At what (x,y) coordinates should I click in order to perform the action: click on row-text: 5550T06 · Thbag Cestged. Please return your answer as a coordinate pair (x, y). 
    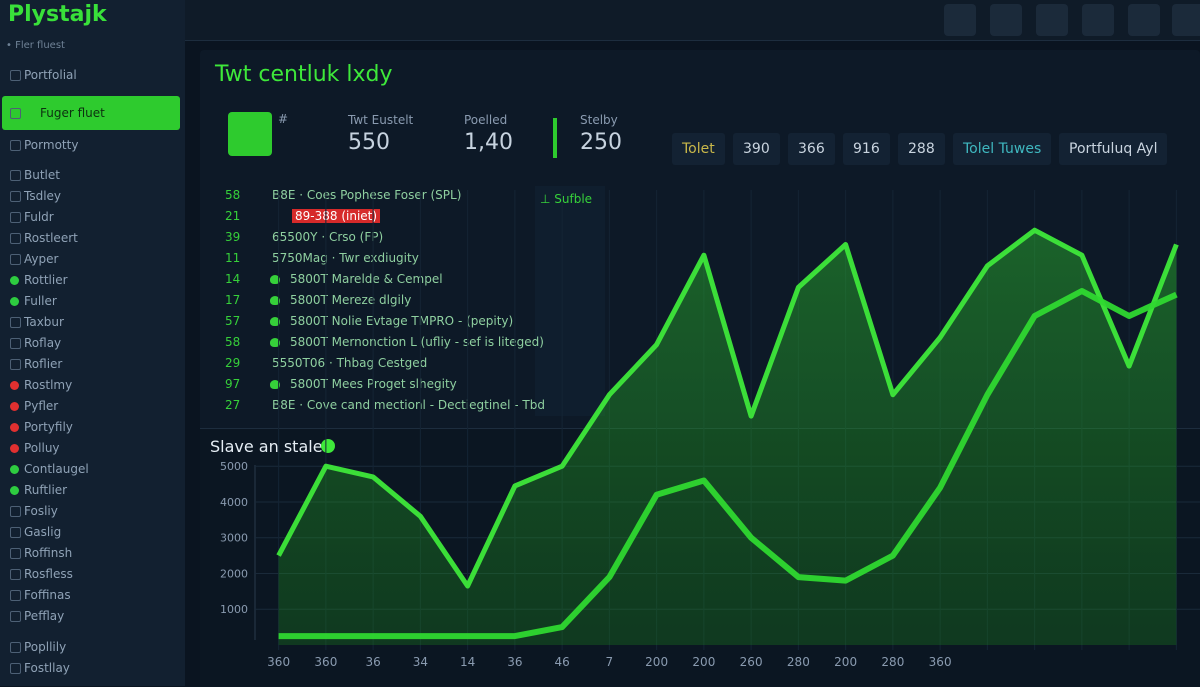
    Looking at the image, I should click on (350, 363).